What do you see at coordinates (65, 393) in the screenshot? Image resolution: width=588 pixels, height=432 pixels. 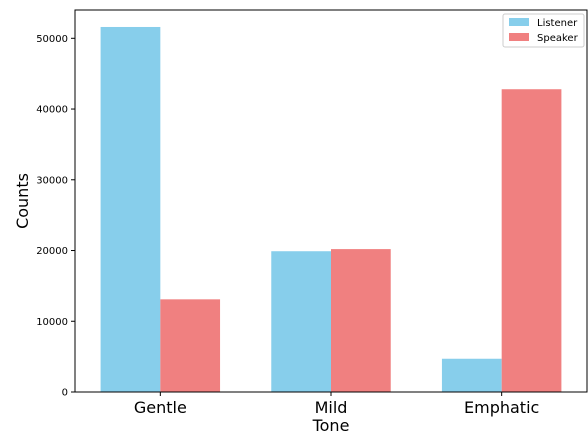 I see `y-tick-label: 0` at bounding box center [65, 393].